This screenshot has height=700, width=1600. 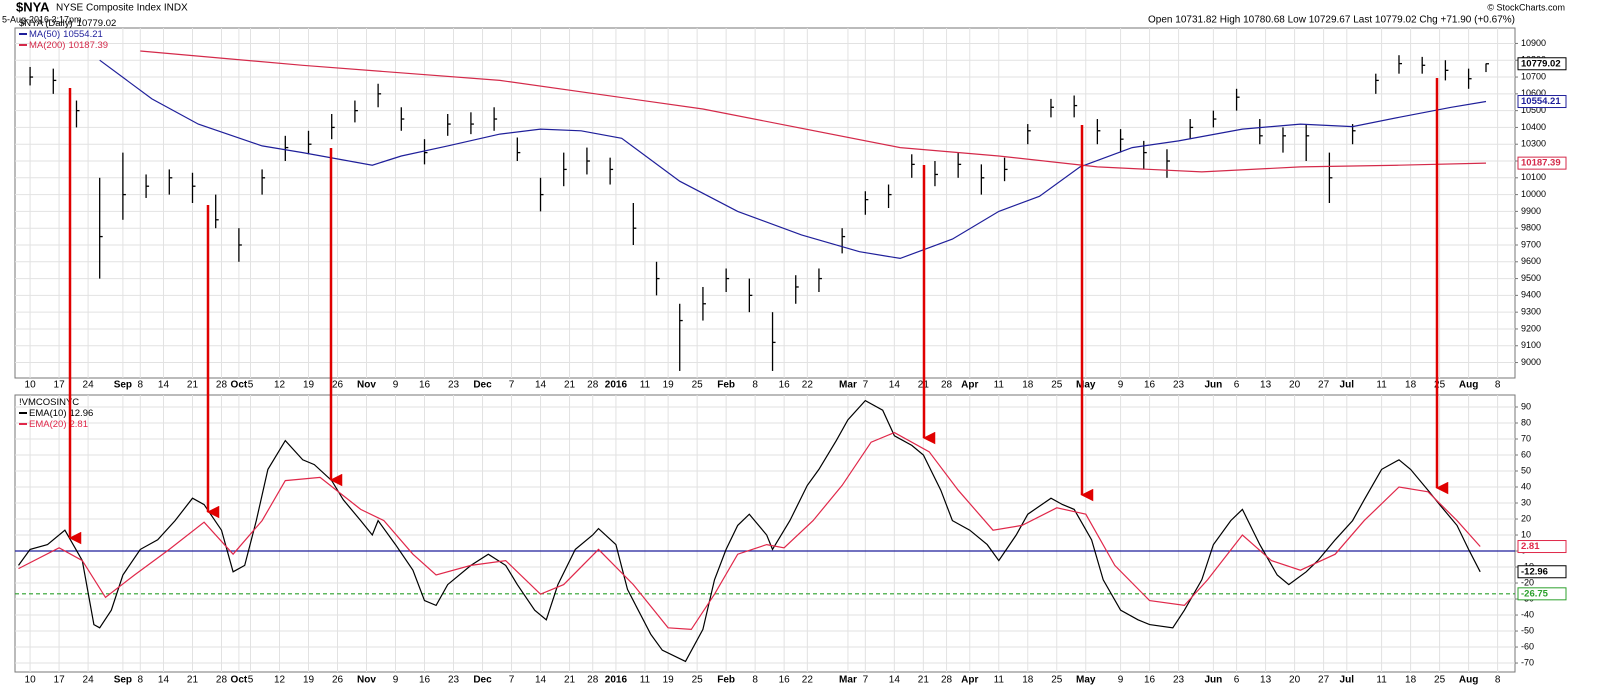 What do you see at coordinates (808, 680) in the screenshot?
I see `x-tick-label: 22` at bounding box center [808, 680].